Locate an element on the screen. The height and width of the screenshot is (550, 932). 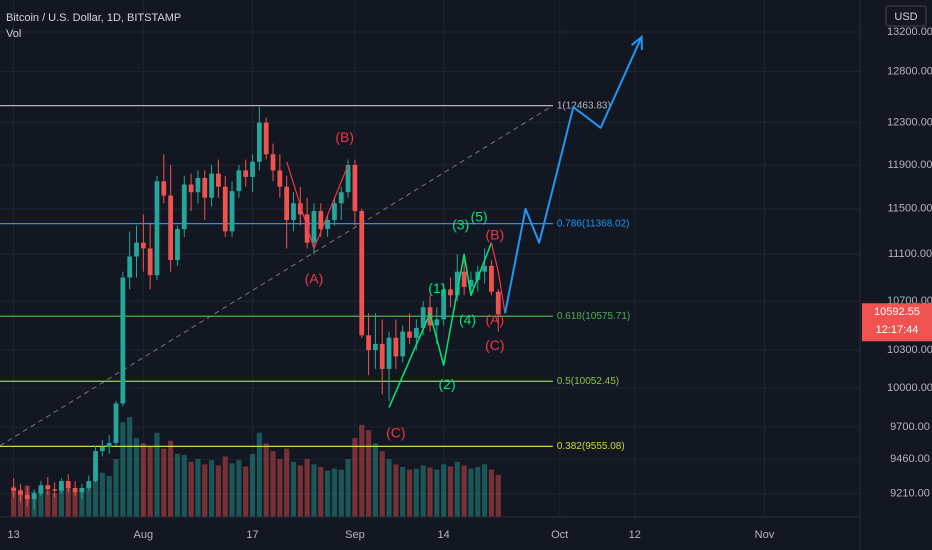
wave-label: (5) is located at coordinates (479, 216).